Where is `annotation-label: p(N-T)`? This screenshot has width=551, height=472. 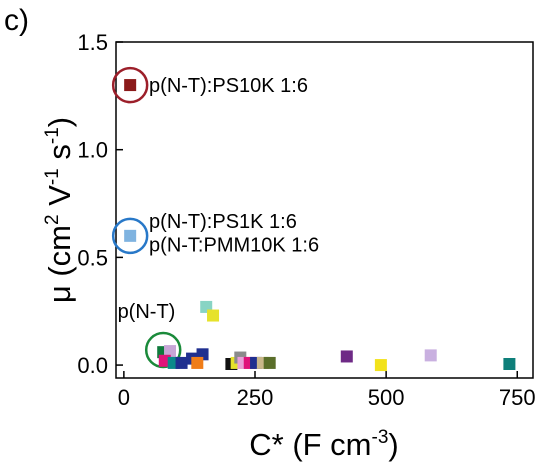
annotation-label: p(N-T) is located at coordinates (147, 312).